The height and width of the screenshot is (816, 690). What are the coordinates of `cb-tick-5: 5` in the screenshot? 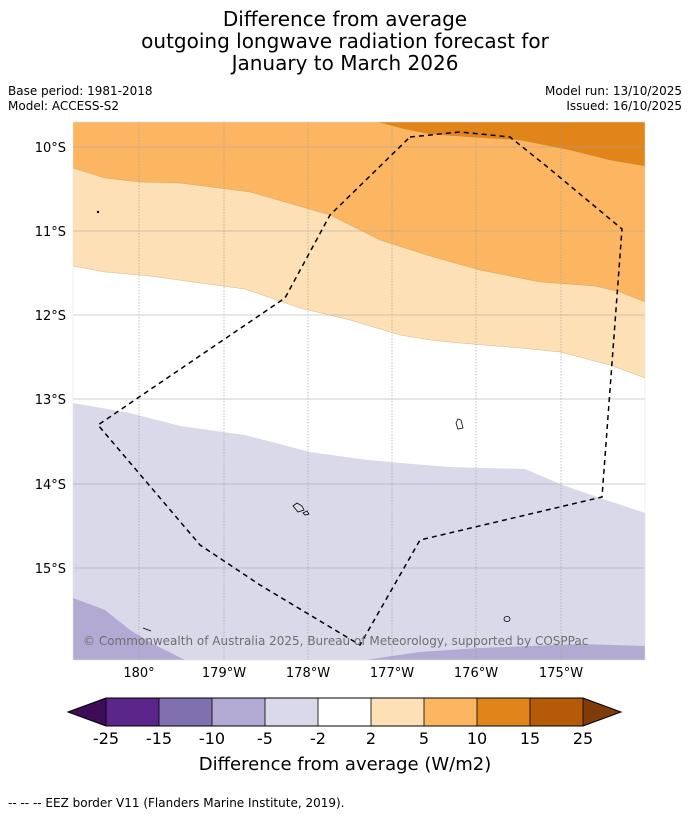 It's located at (424, 738).